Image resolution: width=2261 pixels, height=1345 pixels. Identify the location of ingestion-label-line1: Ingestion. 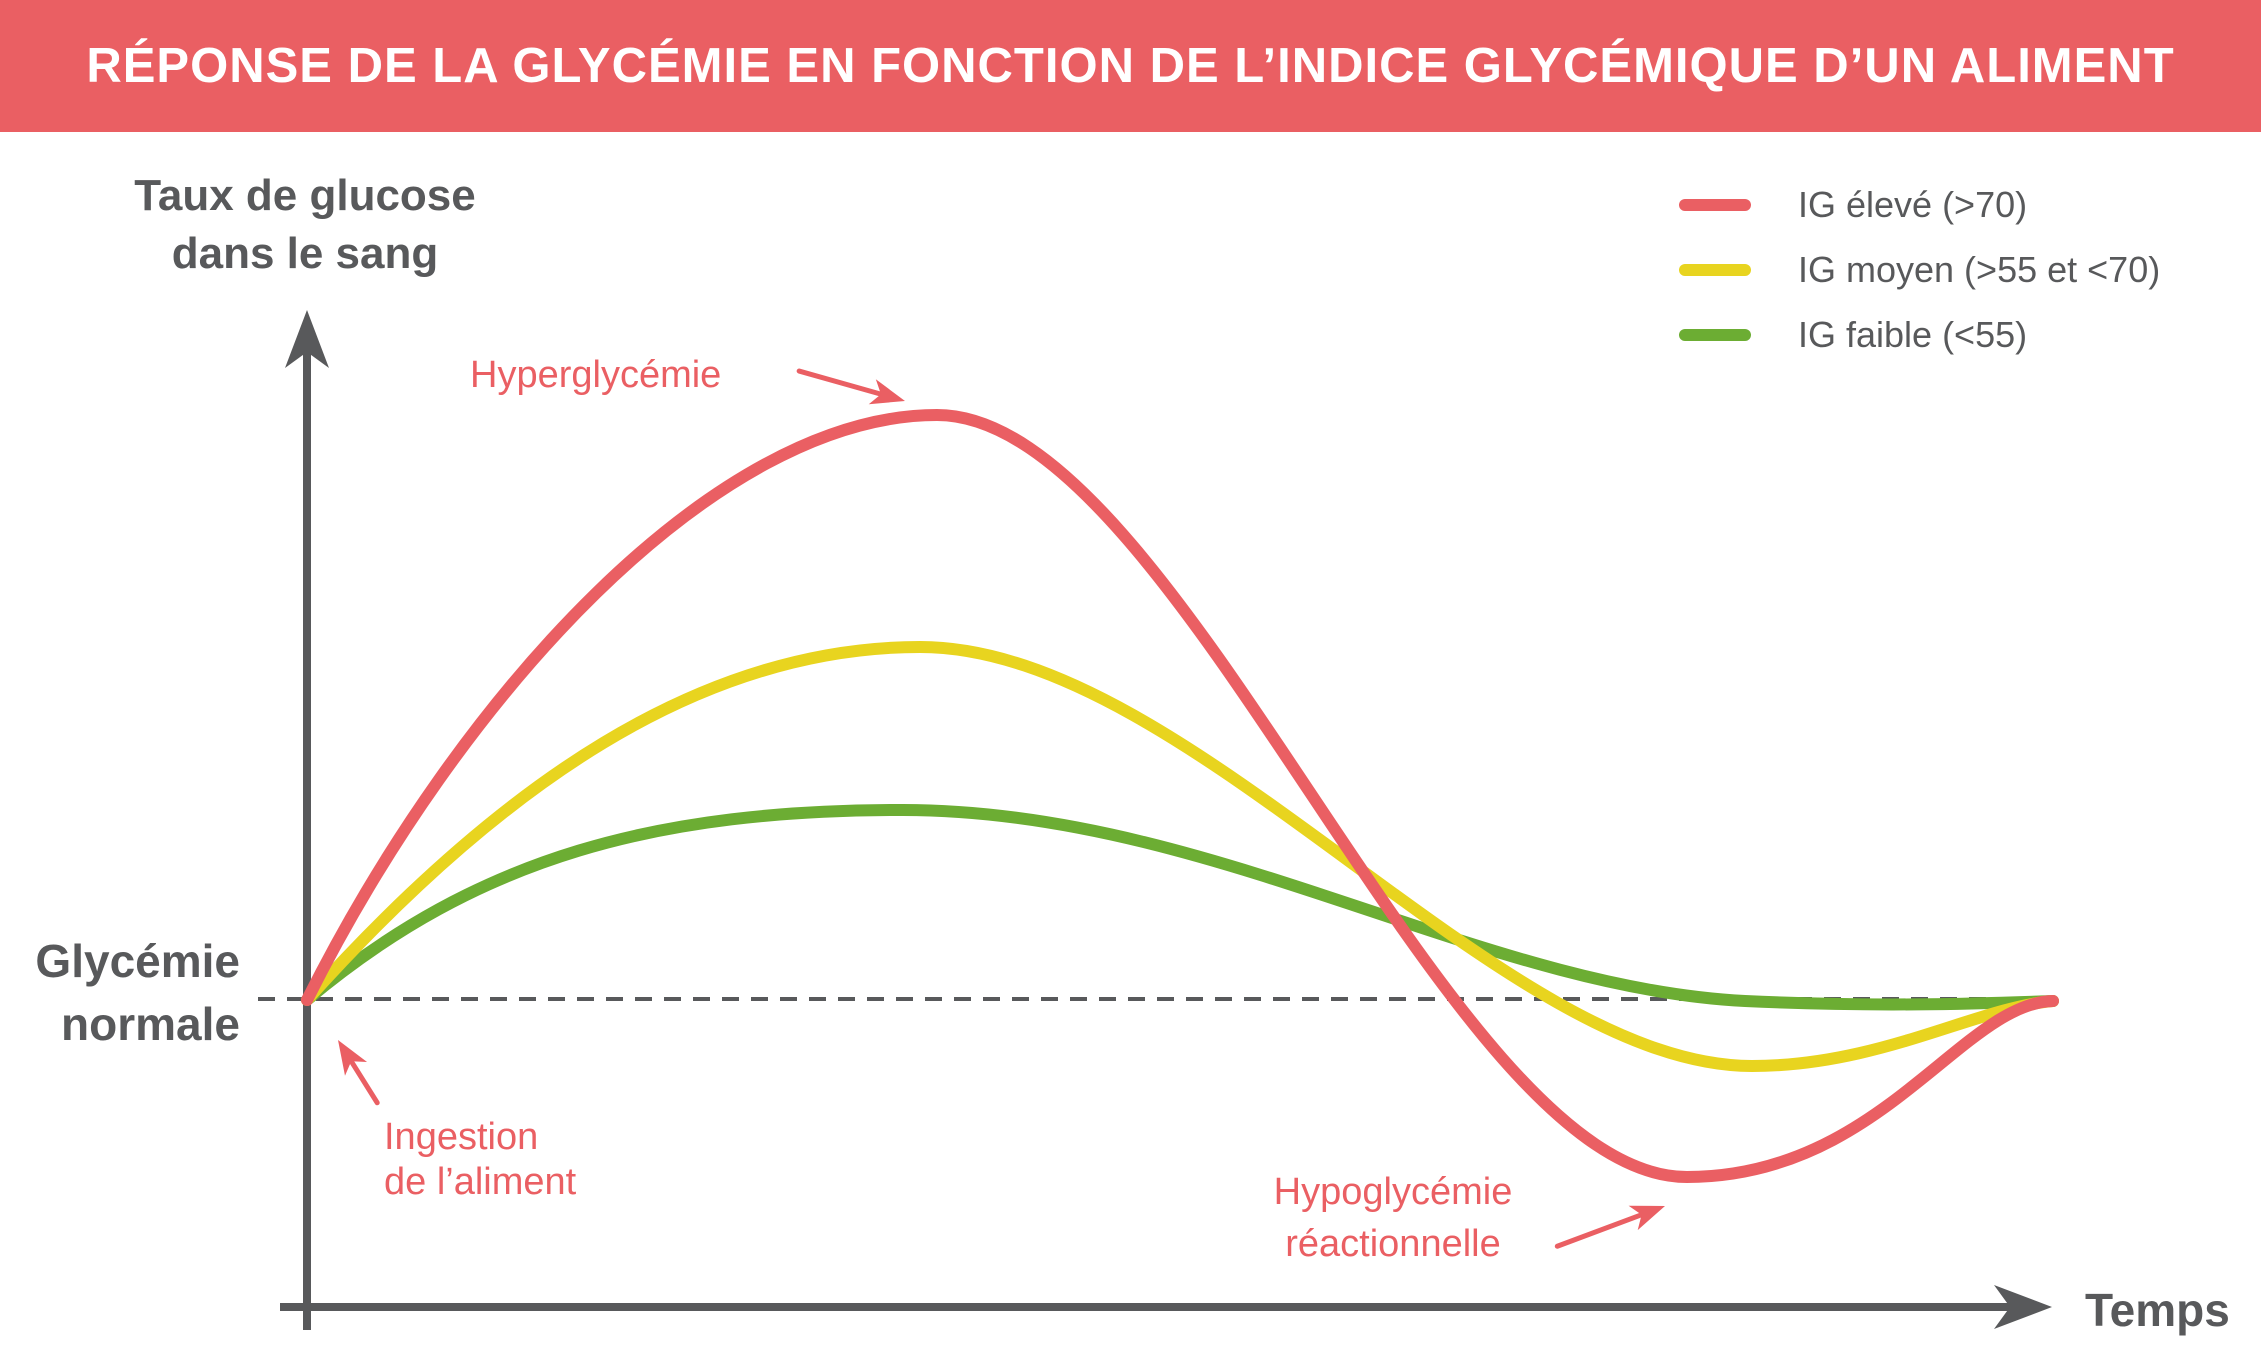
(461, 1137).